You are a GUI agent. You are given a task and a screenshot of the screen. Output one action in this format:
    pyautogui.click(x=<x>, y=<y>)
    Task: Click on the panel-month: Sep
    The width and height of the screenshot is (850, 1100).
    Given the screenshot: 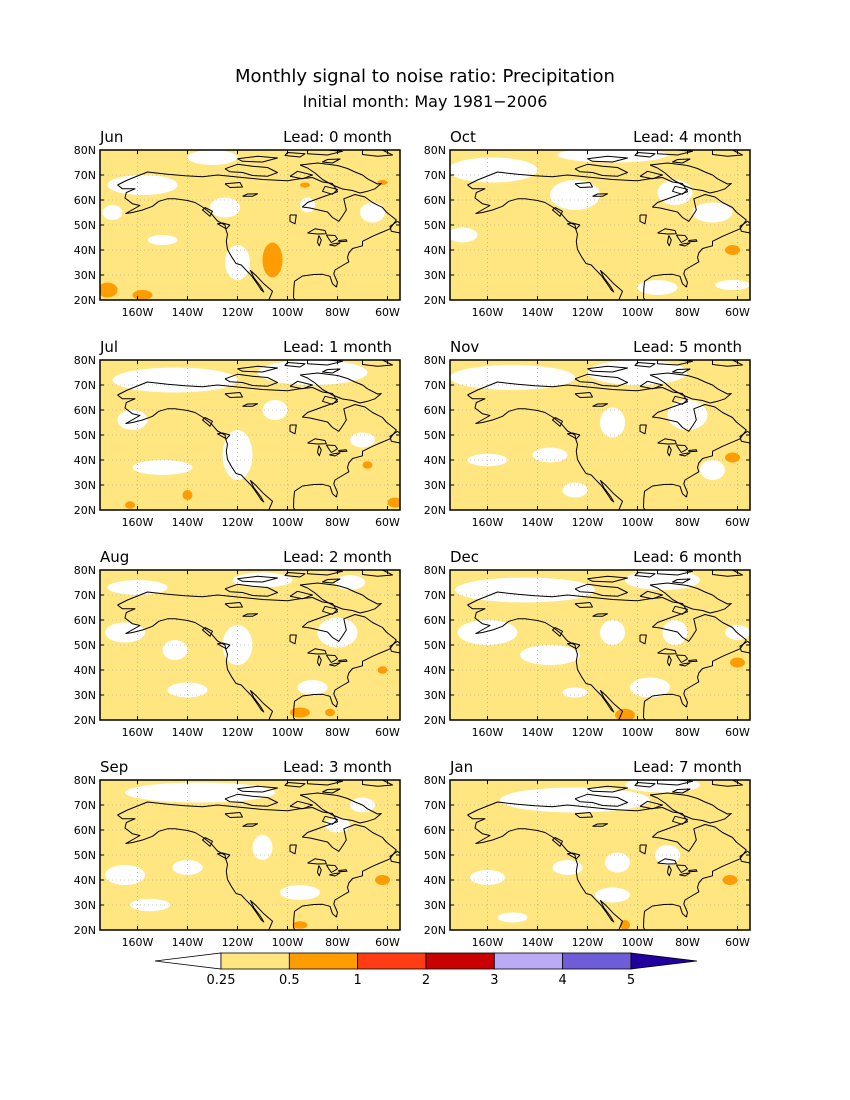 What is the action you would take?
    pyautogui.click(x=114, y=767)
    